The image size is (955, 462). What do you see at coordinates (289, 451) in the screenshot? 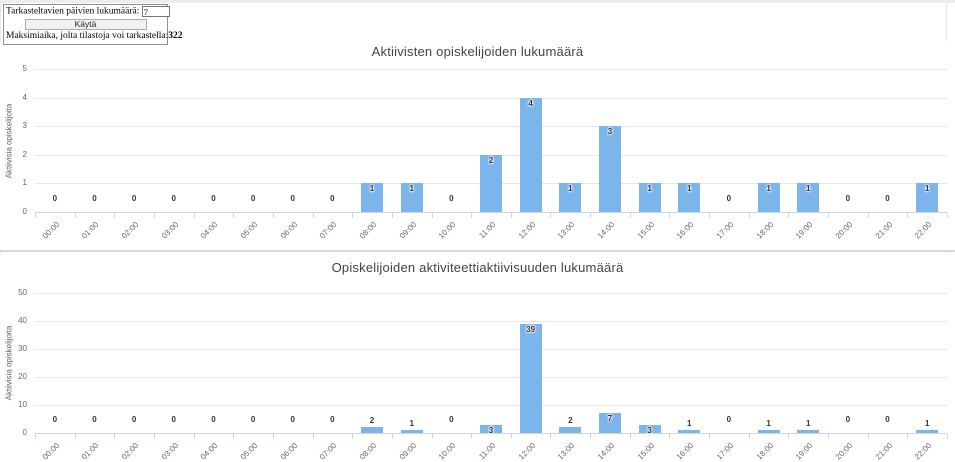
I see `x-axis-category-label: 06:00` at bounding box center [289, 451].